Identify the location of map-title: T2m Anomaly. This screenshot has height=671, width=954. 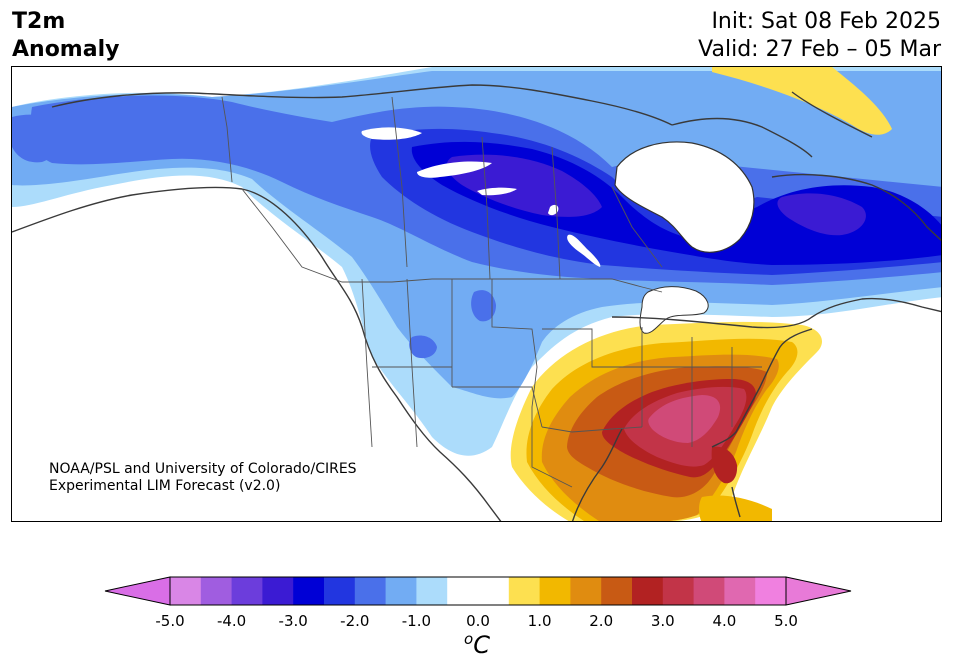
(65, 36).